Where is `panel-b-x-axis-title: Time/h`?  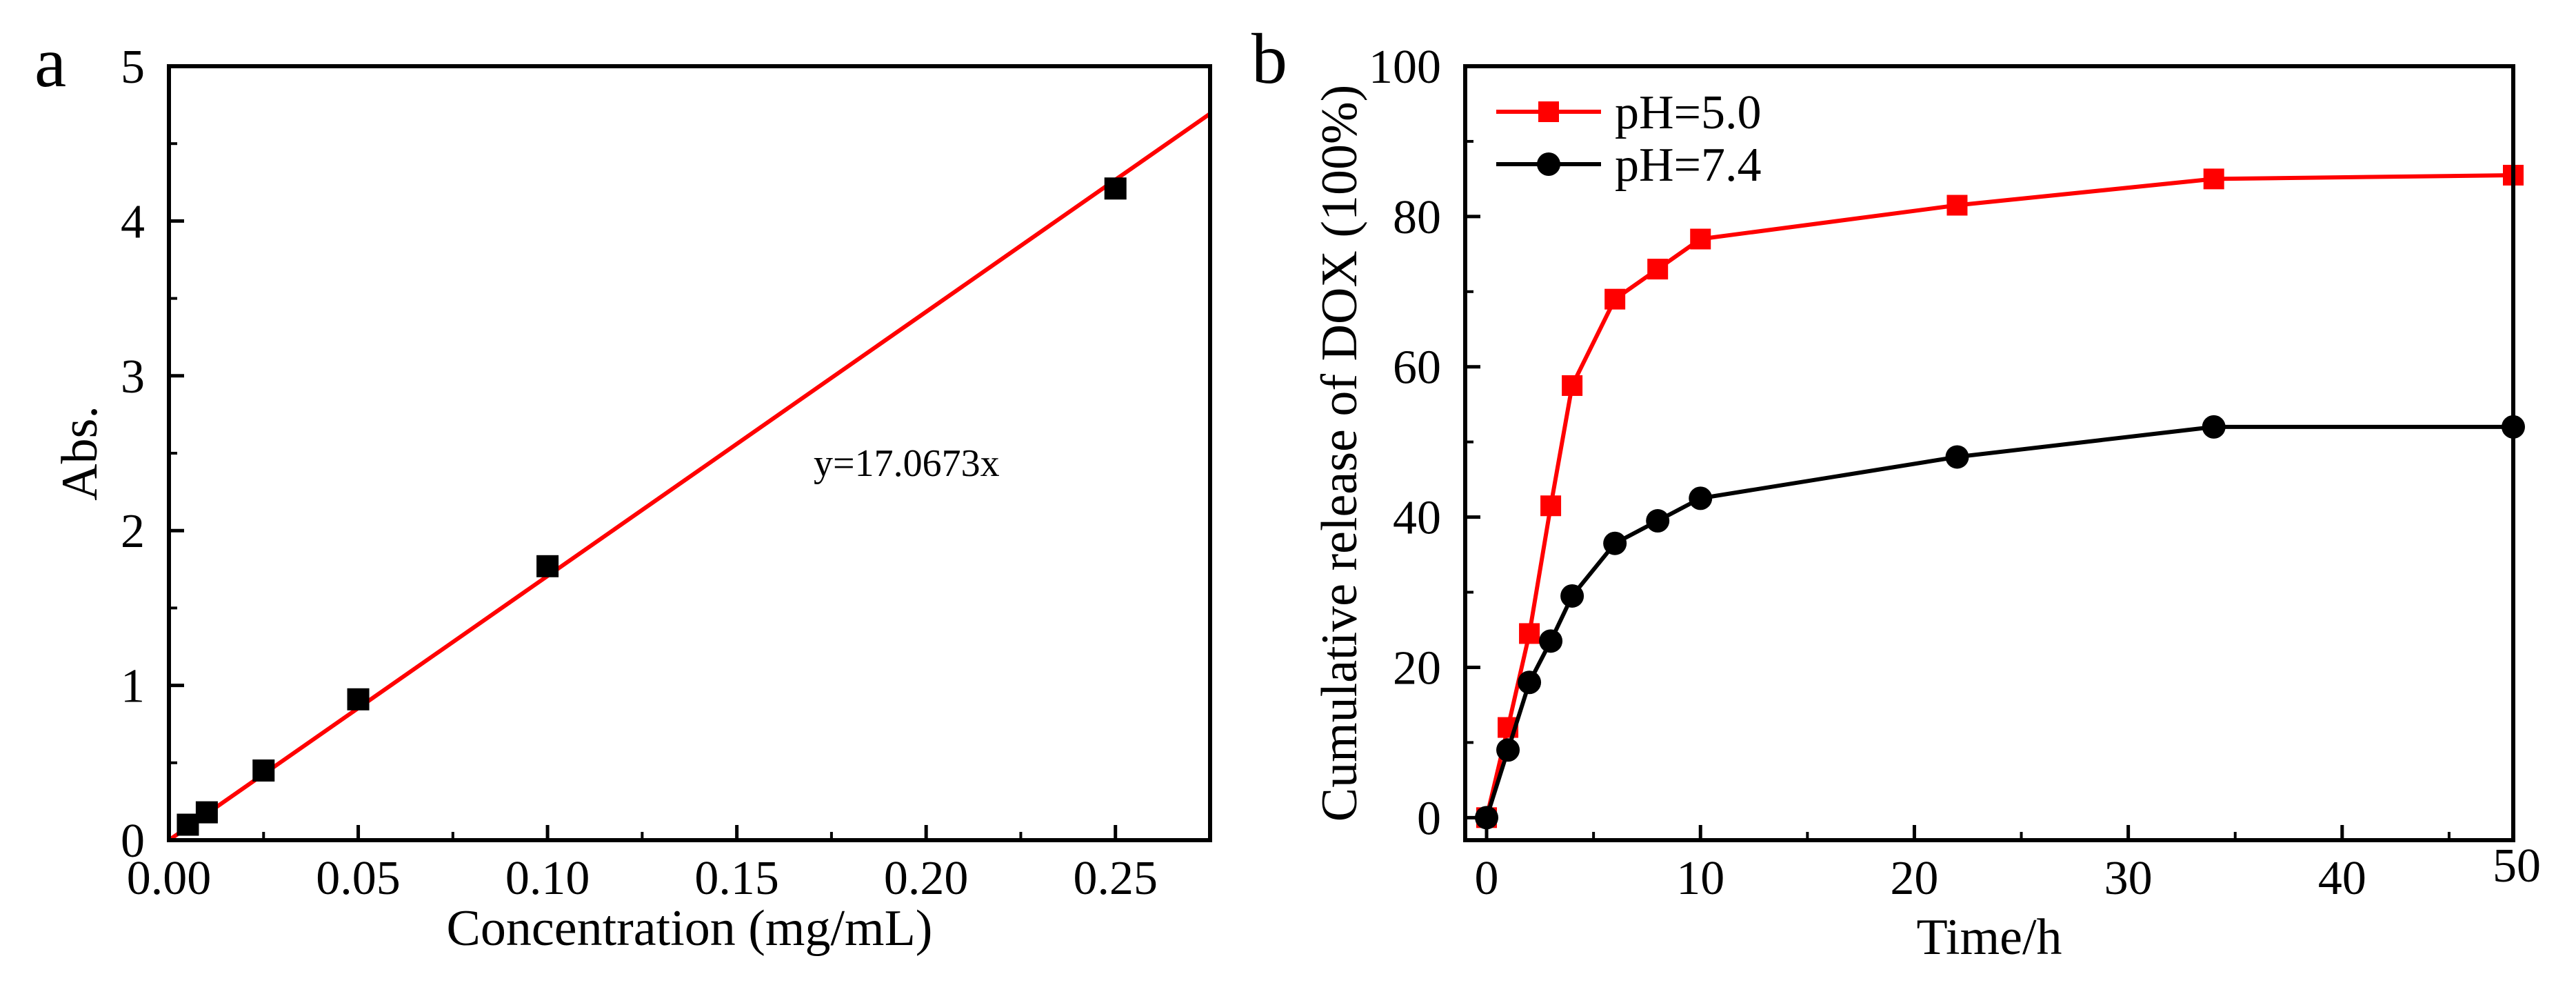 panel-b-x-axis-title: Time/h is located at coordinates (1989, 937).